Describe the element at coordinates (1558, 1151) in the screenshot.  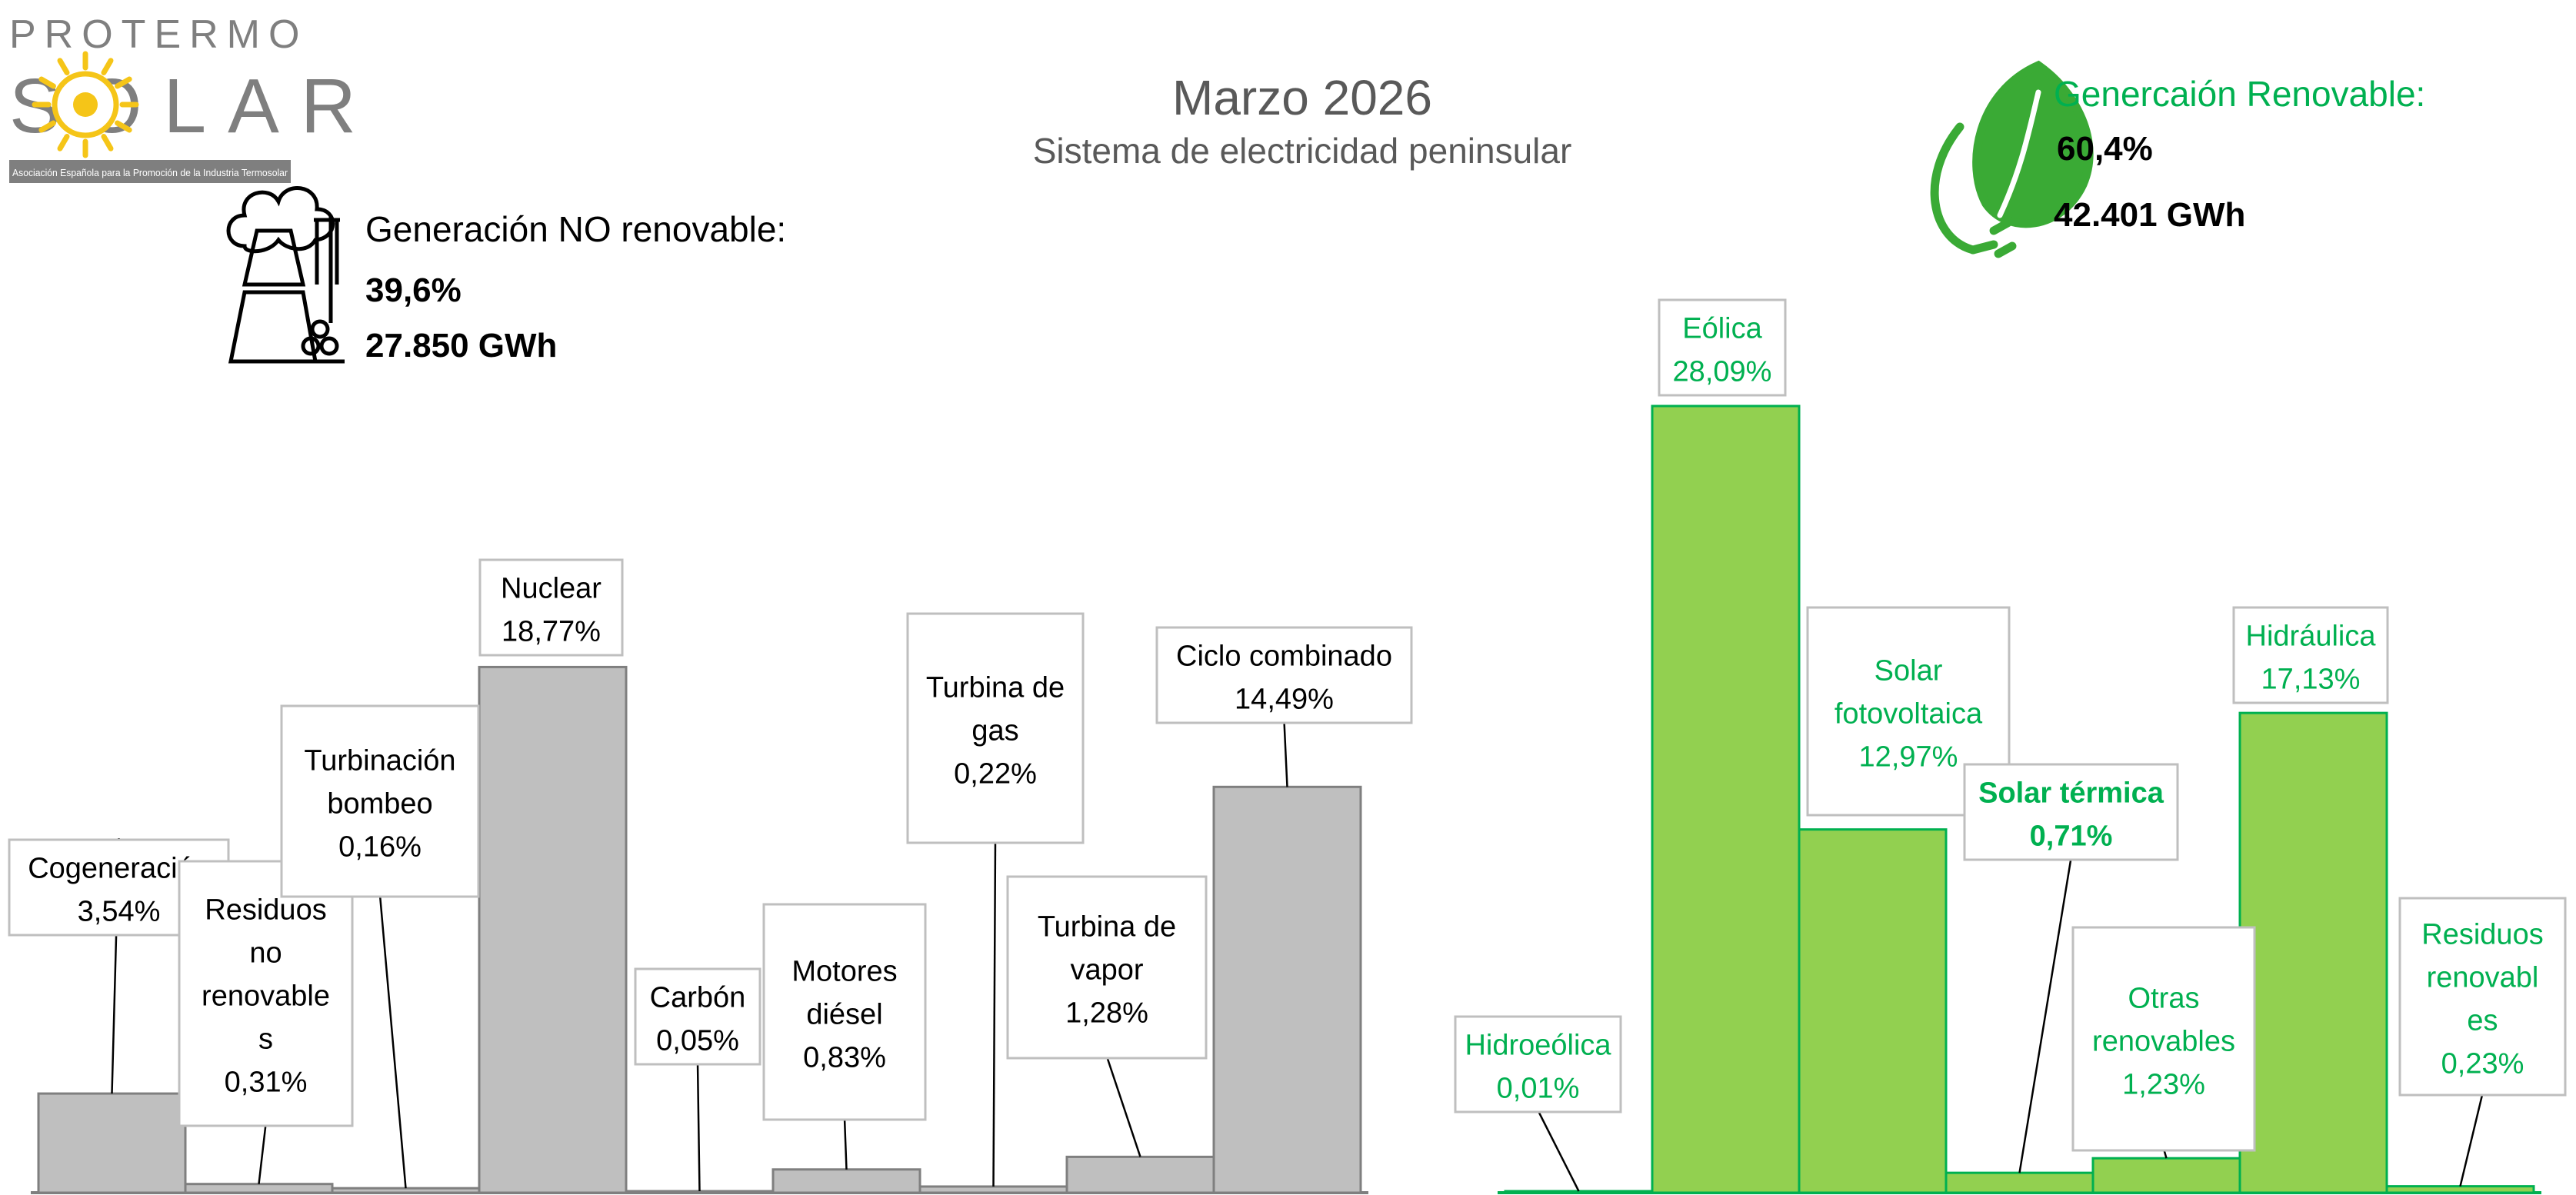
I see `leader-hidroeolica` at that location.